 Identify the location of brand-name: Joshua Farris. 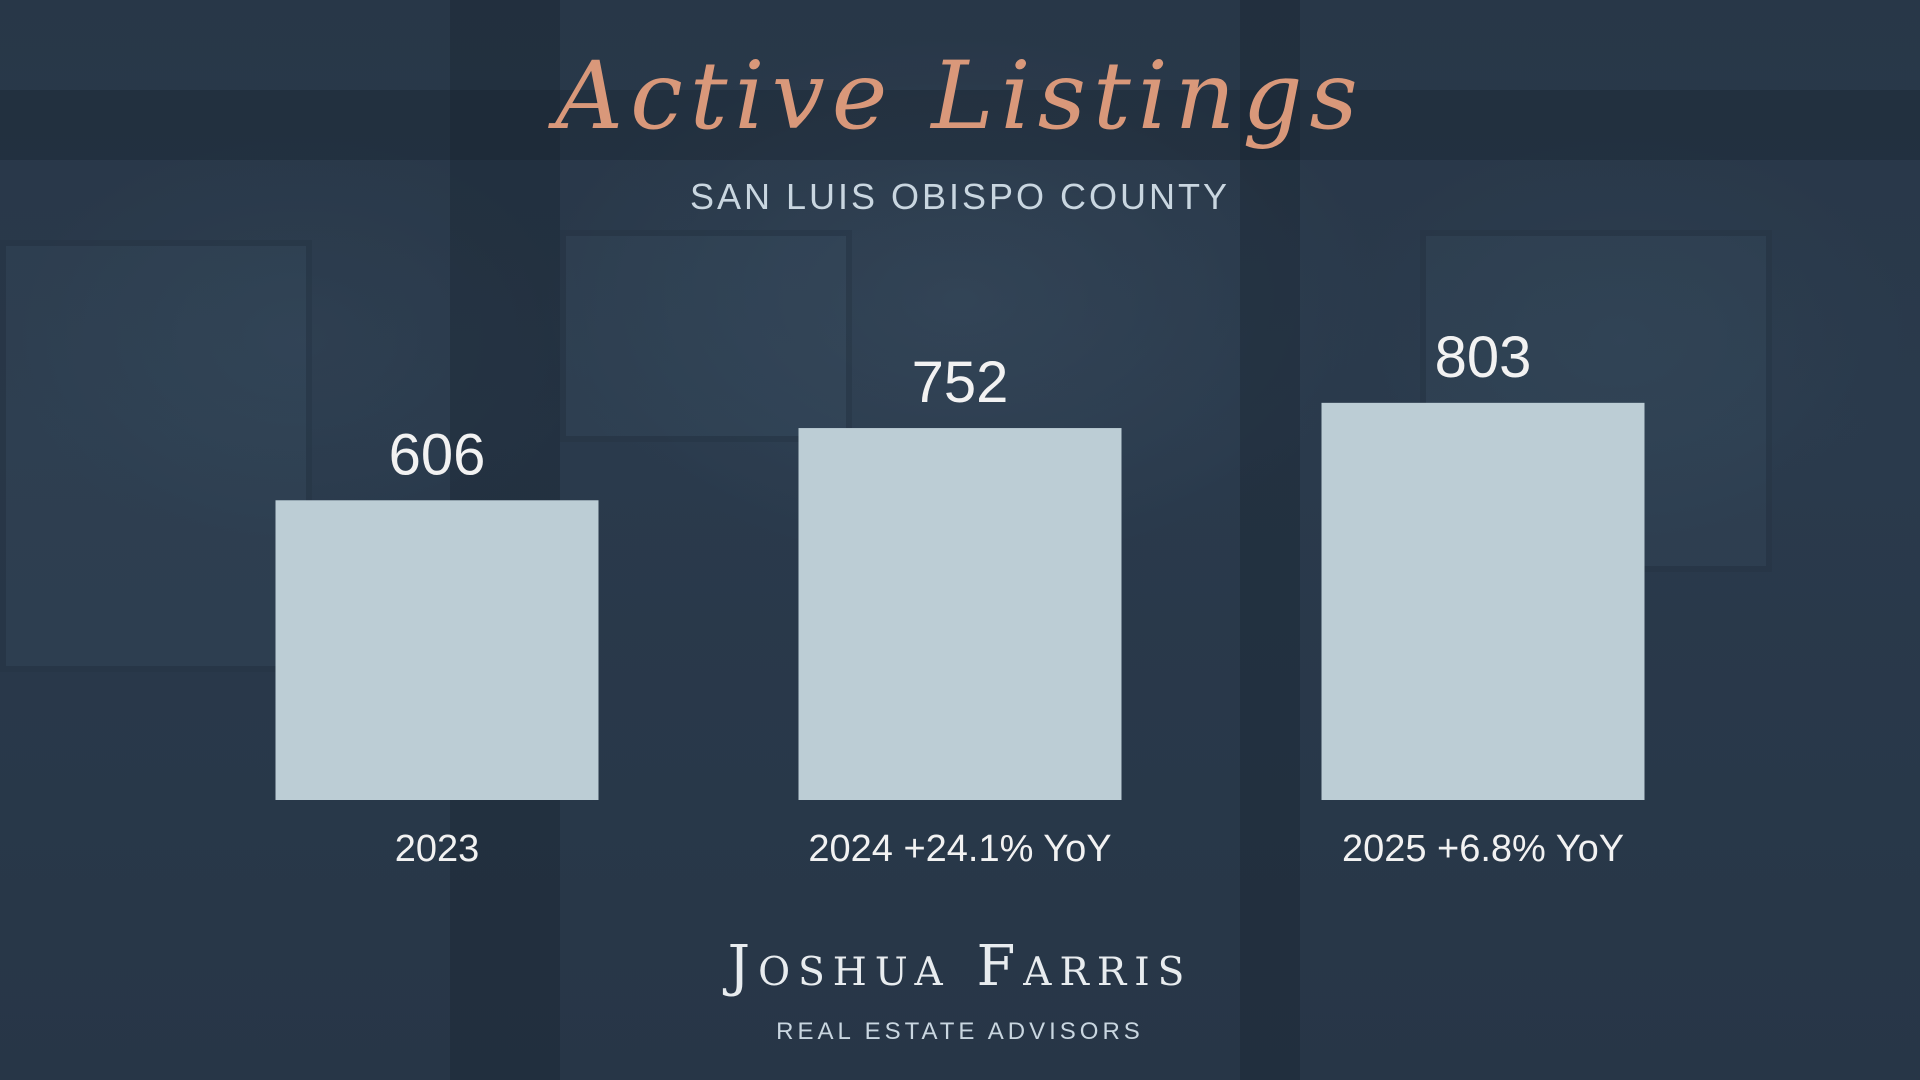
(960, 966).